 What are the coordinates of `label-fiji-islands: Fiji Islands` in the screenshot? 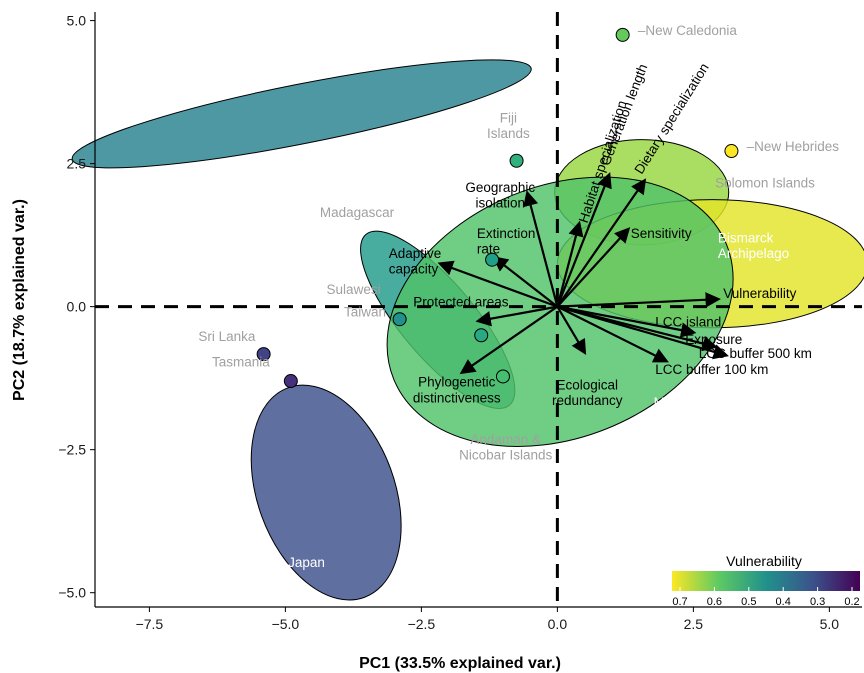 It's located at (508, 125).